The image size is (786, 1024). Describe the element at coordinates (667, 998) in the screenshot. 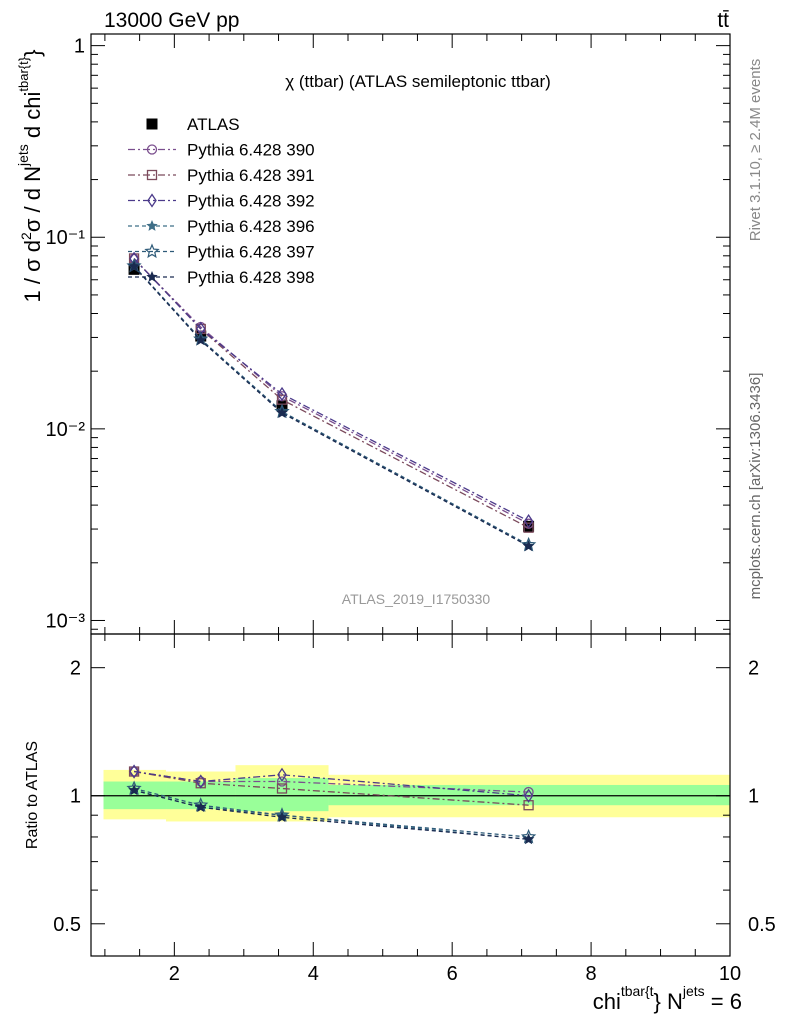

I see `x-axis-label: chitbar{t} Njets = 6` at that location.